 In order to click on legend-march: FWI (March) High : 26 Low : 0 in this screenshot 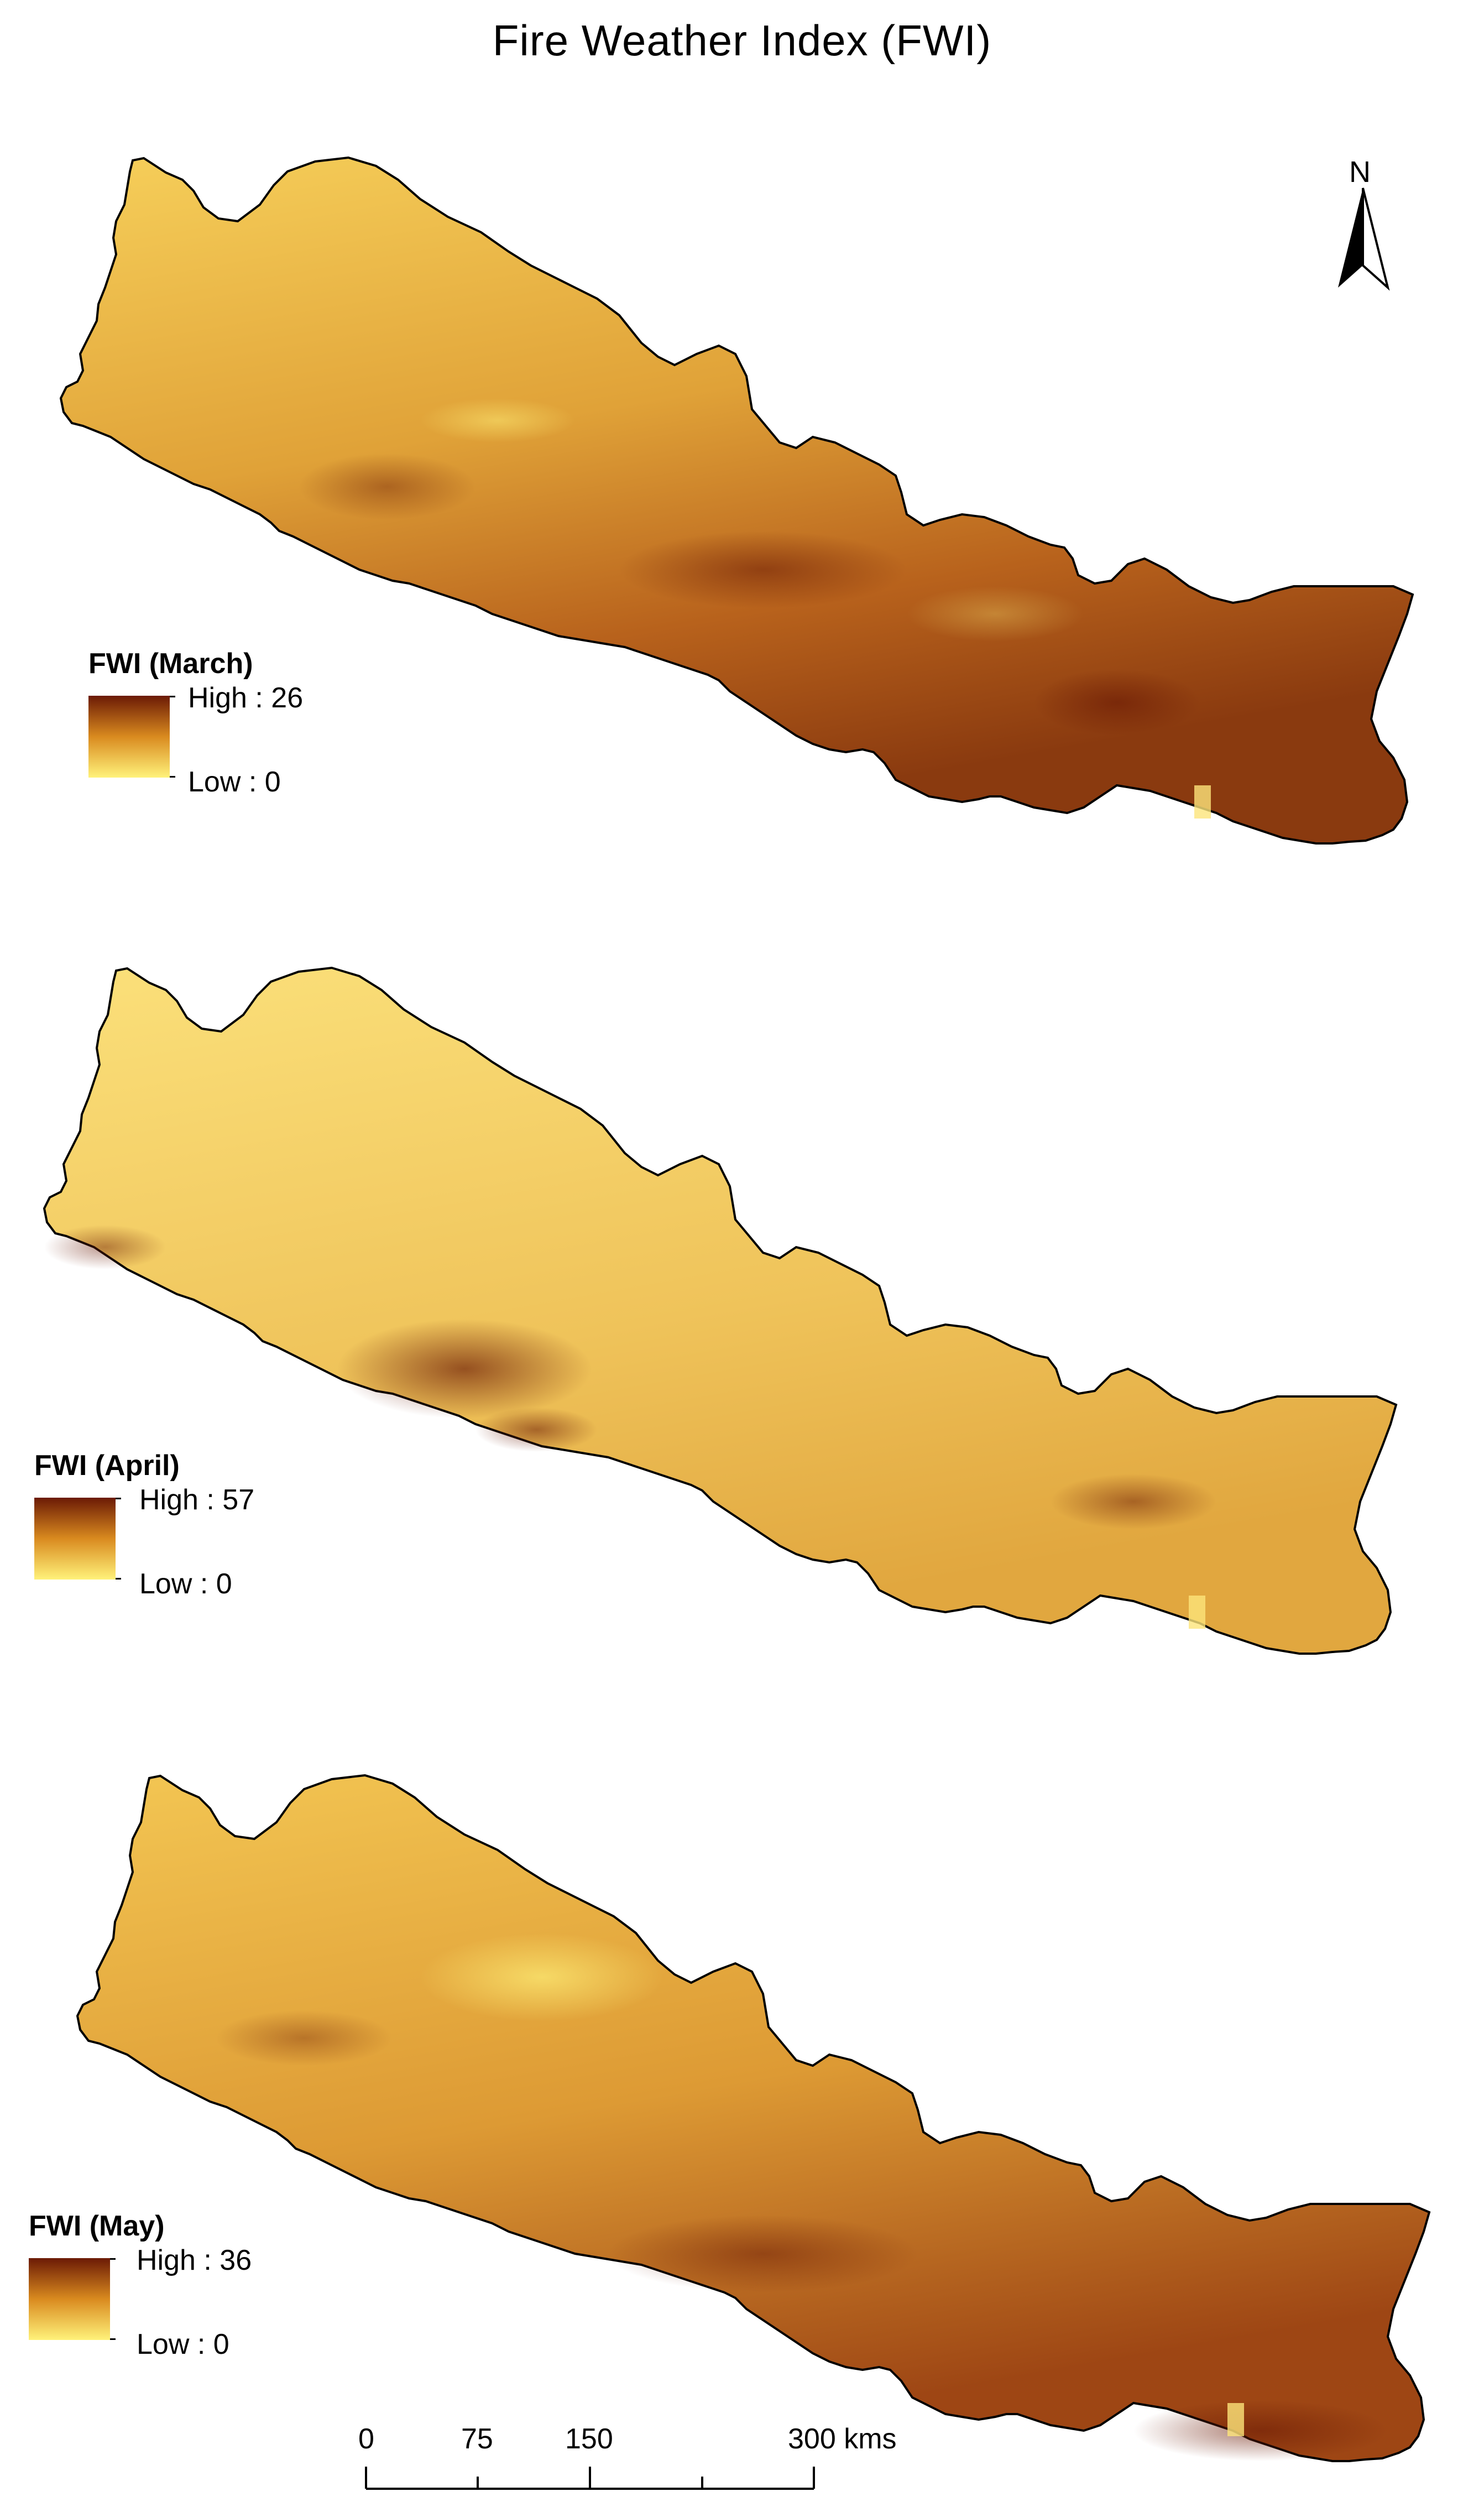, I will do `click(254, 730)`.